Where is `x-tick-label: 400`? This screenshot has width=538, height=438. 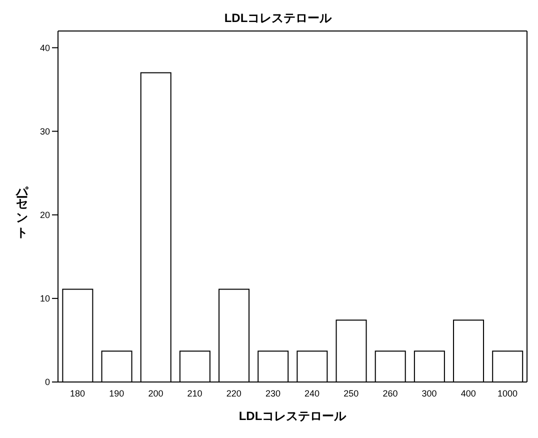
x-tick-label: 400 is located at coordinates (468, 393).